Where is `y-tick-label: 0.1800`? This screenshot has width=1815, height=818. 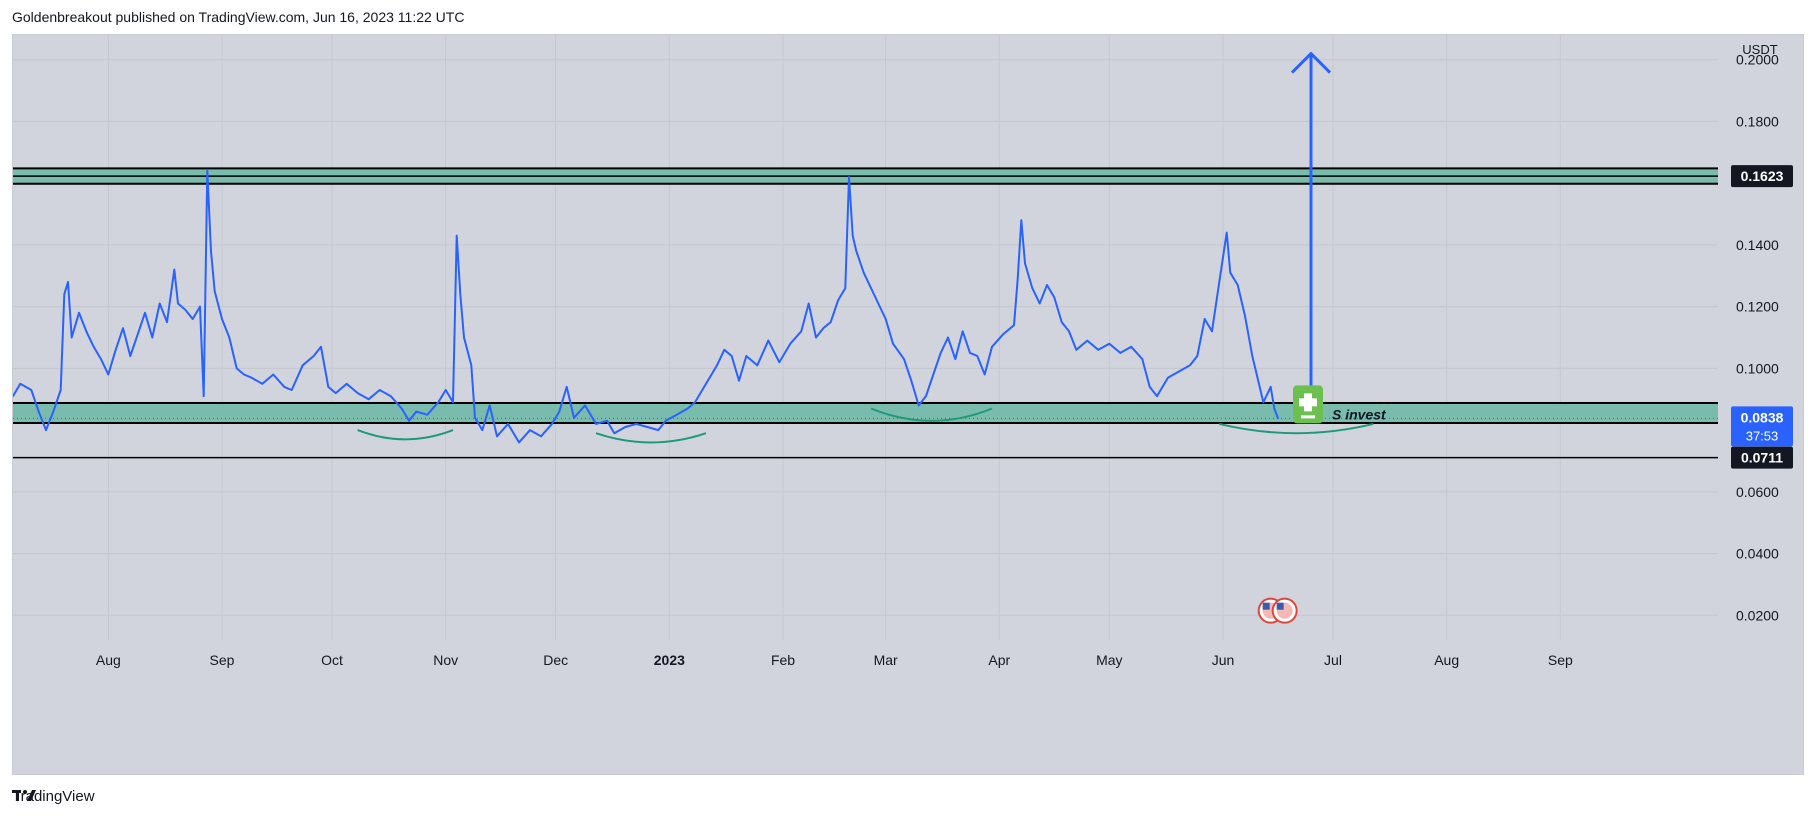 y-tick-label: 0.1800 is located at coordinates (1757, 121).